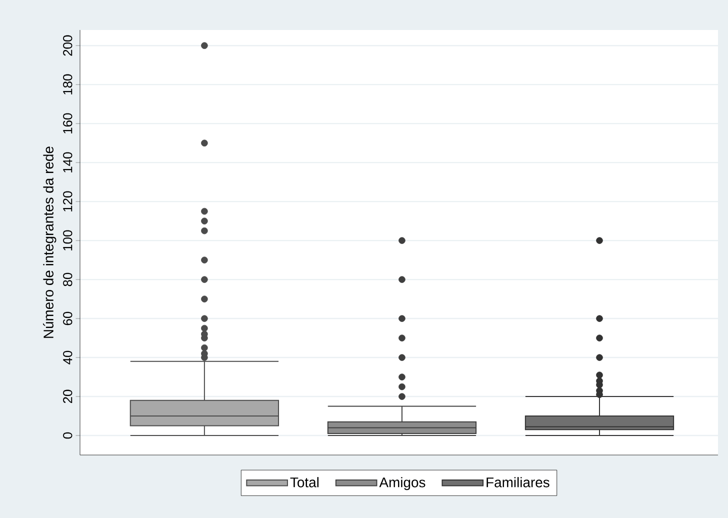 This screenshot has height=518, width=728. What do you see at coordinates (67, 84) in the screenshot?
I see `y-tick-label: 180` at bounding box center [67, 84].